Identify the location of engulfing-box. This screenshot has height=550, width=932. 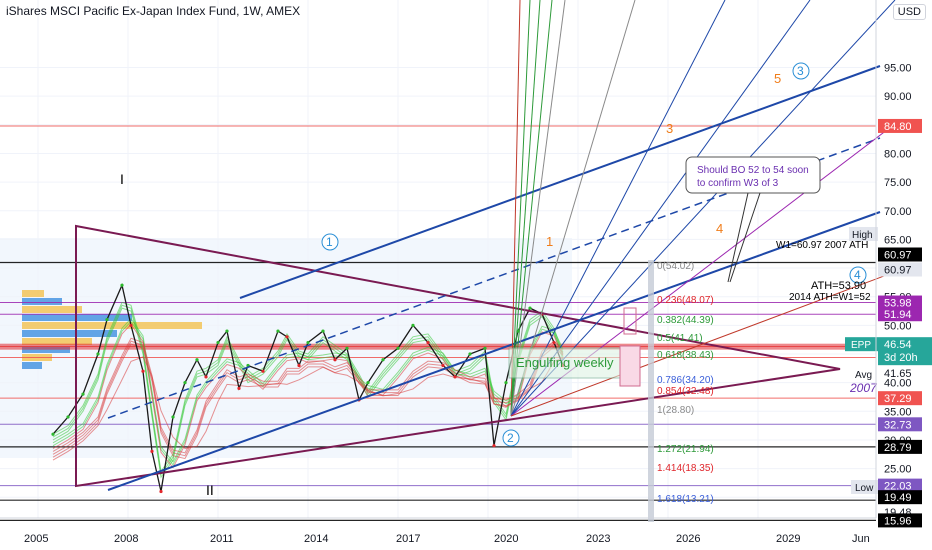
(571, 363).